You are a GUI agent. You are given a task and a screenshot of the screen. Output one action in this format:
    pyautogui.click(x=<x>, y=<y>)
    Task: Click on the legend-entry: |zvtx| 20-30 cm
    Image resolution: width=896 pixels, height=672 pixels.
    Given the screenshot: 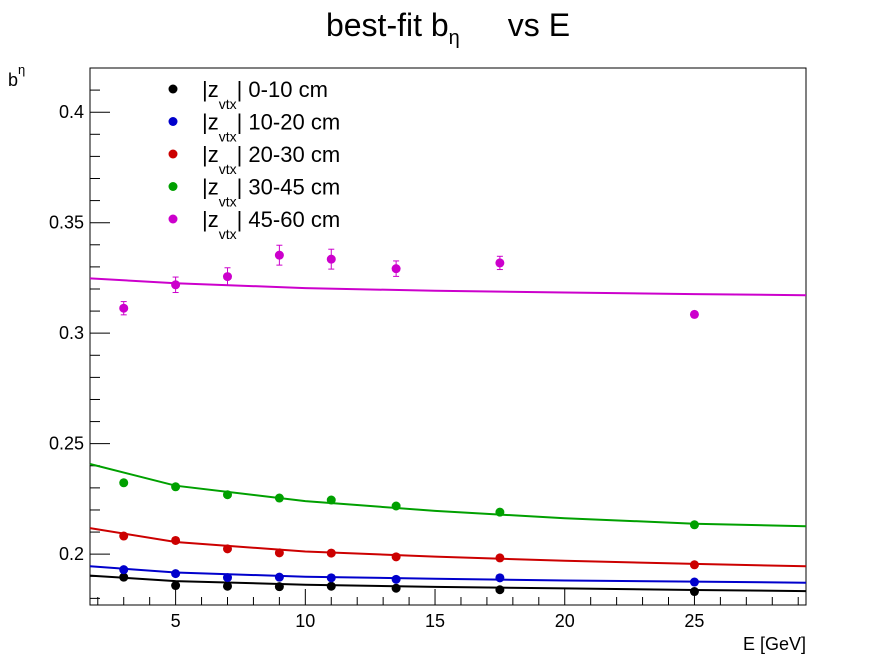 What is the action you would take?
    pyautogui.click(x=271, y=159)
    